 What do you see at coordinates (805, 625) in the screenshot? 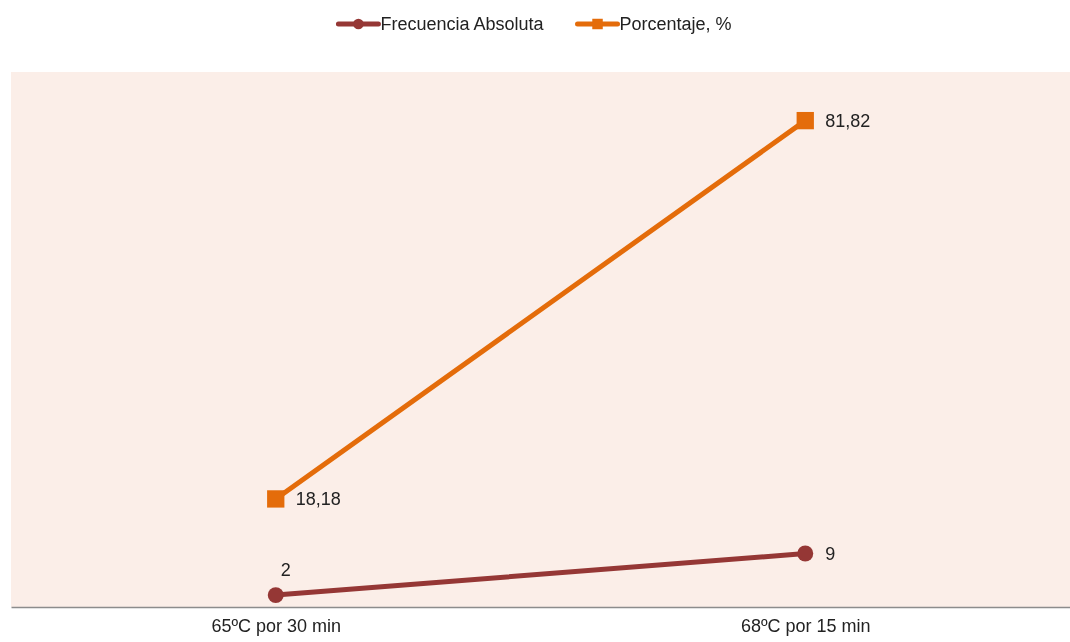
I see `x-tick-label: 68ºC por 15 min` at bounding box center [805, 625].